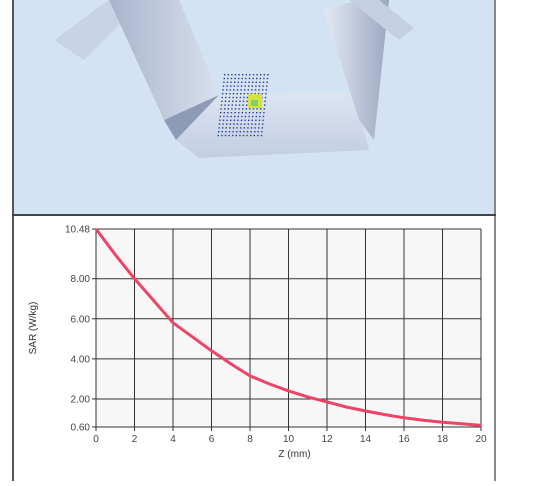  What do you see at coordinates (294, 454) in the screenshot?
I see `x-axis-label: Z (mm)` at bounding box center [294, 454].